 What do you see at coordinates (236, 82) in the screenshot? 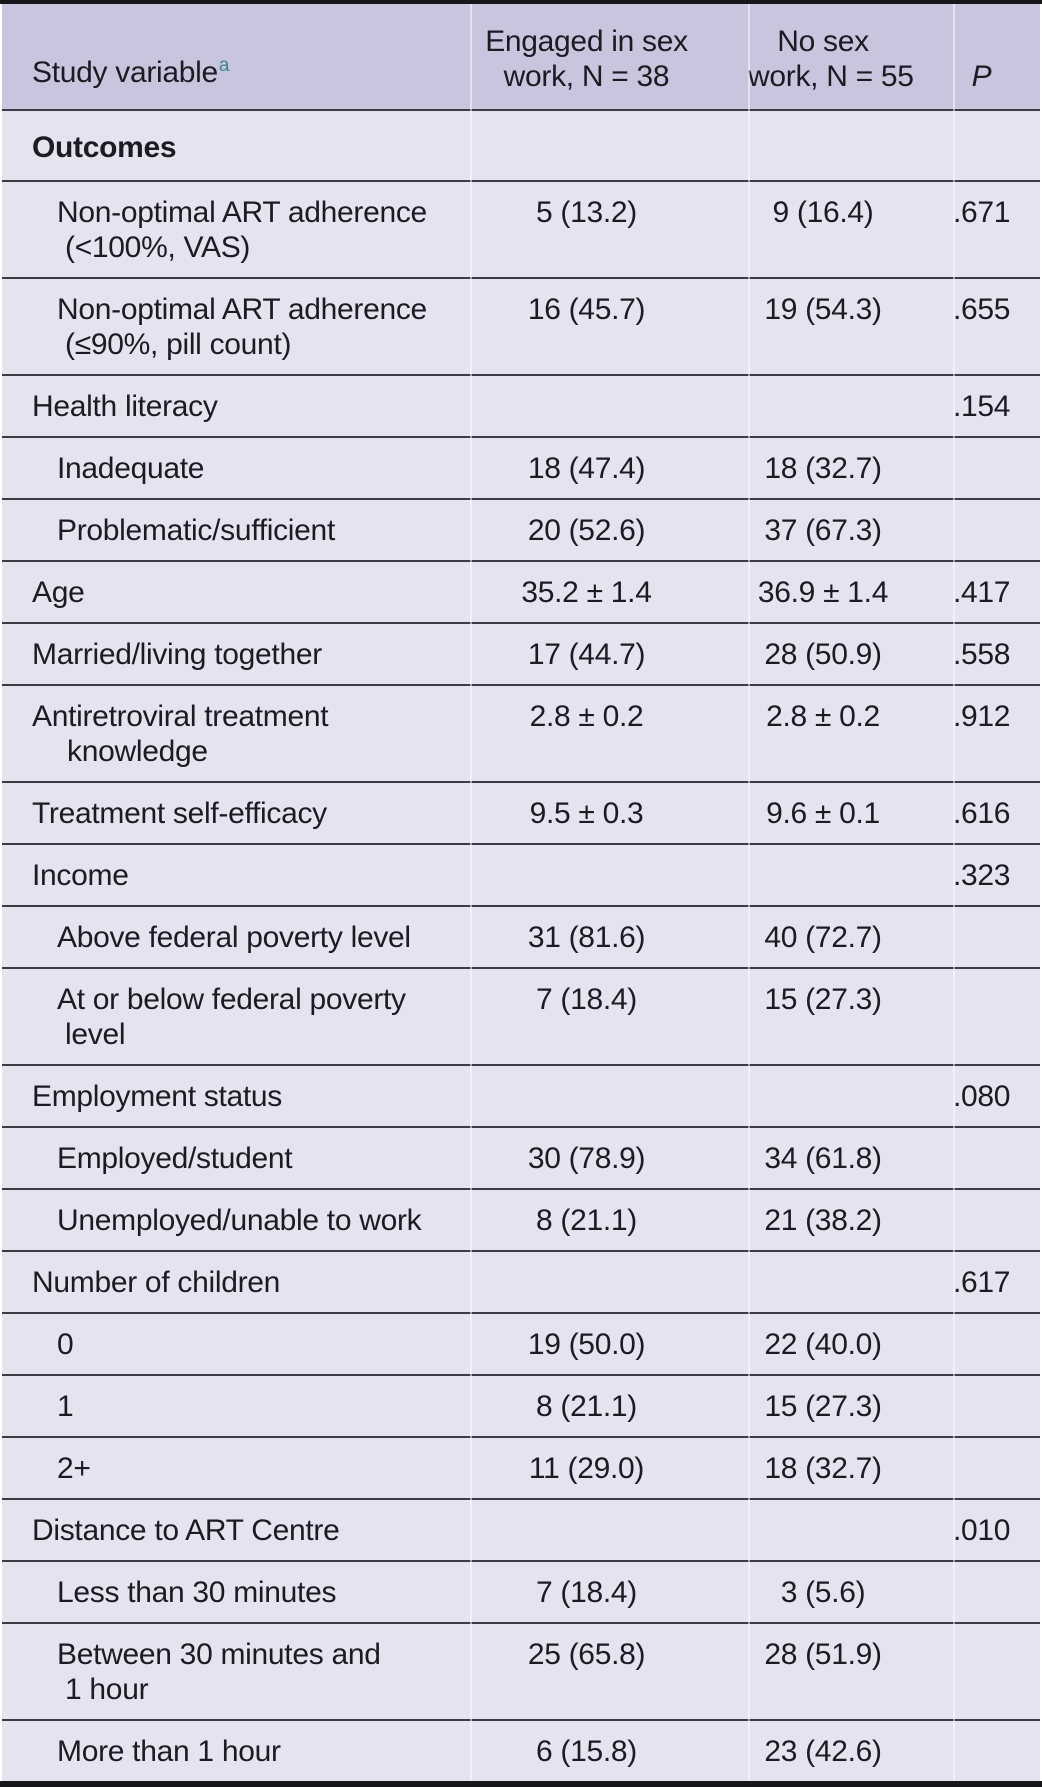
I see `header-study-variable: Study variablea` at bounding box center [236, 82].